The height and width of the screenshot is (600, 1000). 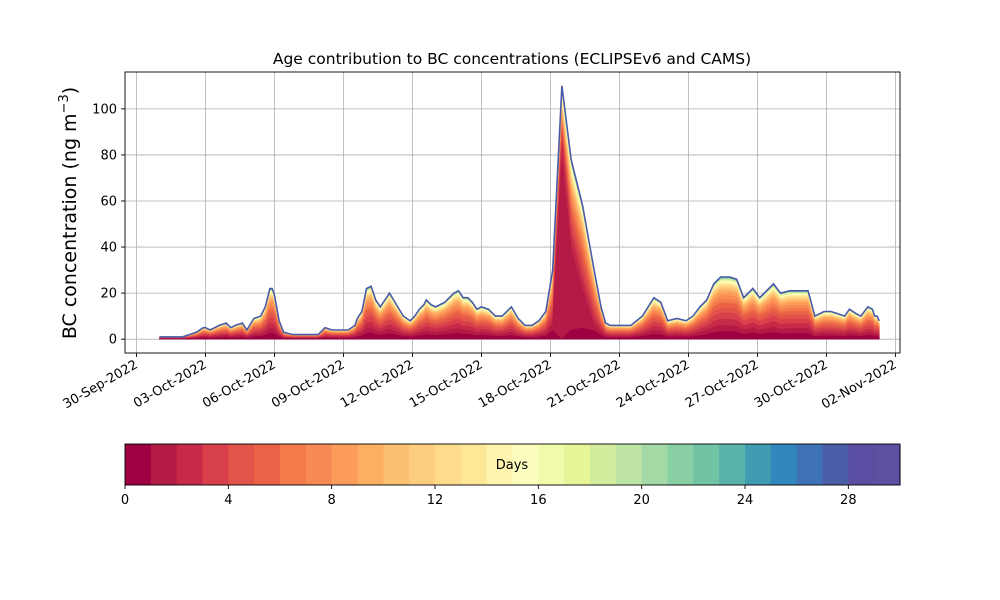 What do you see at coordinates (859, 384) in the screenshot?
I see `x-tick-label: 02-Nov-2022` at bounding box center [859, 384].